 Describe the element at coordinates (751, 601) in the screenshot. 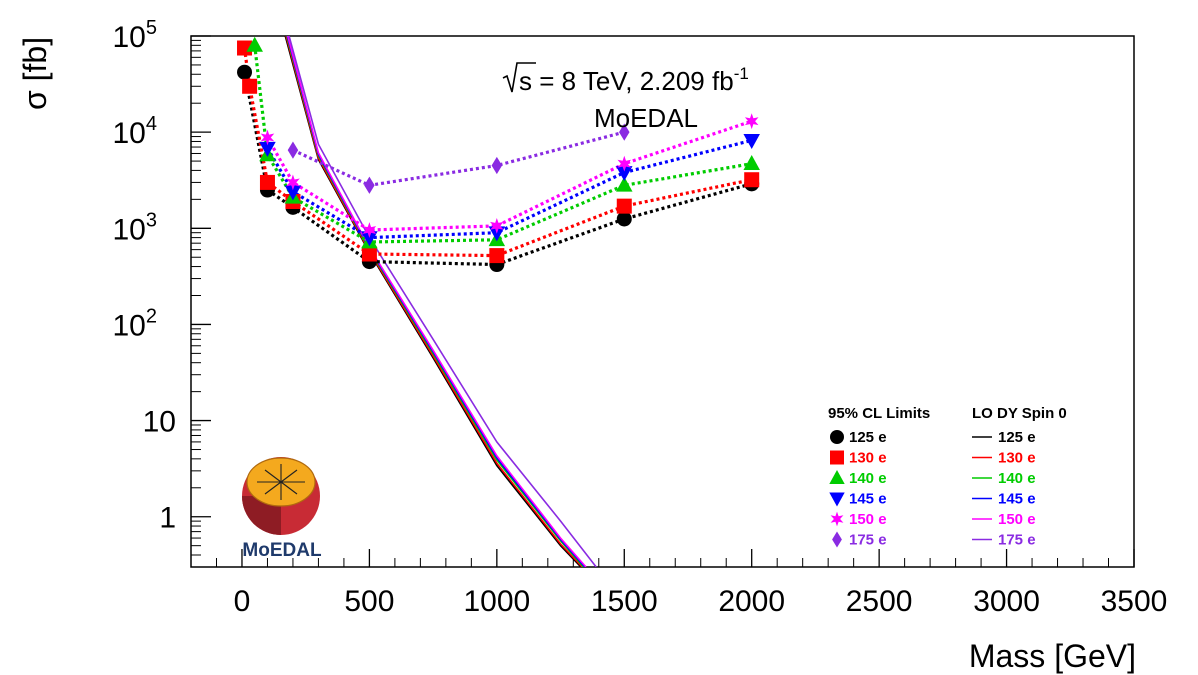

I see `x-tick-label: 2000` at that location.